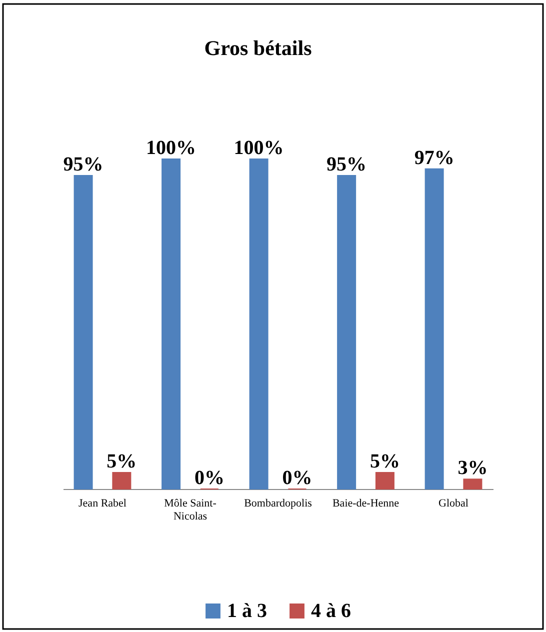 This screenshot has width=546, height=632. I want to click on x-tick-label: Bombardopolis, so click(278, 504).